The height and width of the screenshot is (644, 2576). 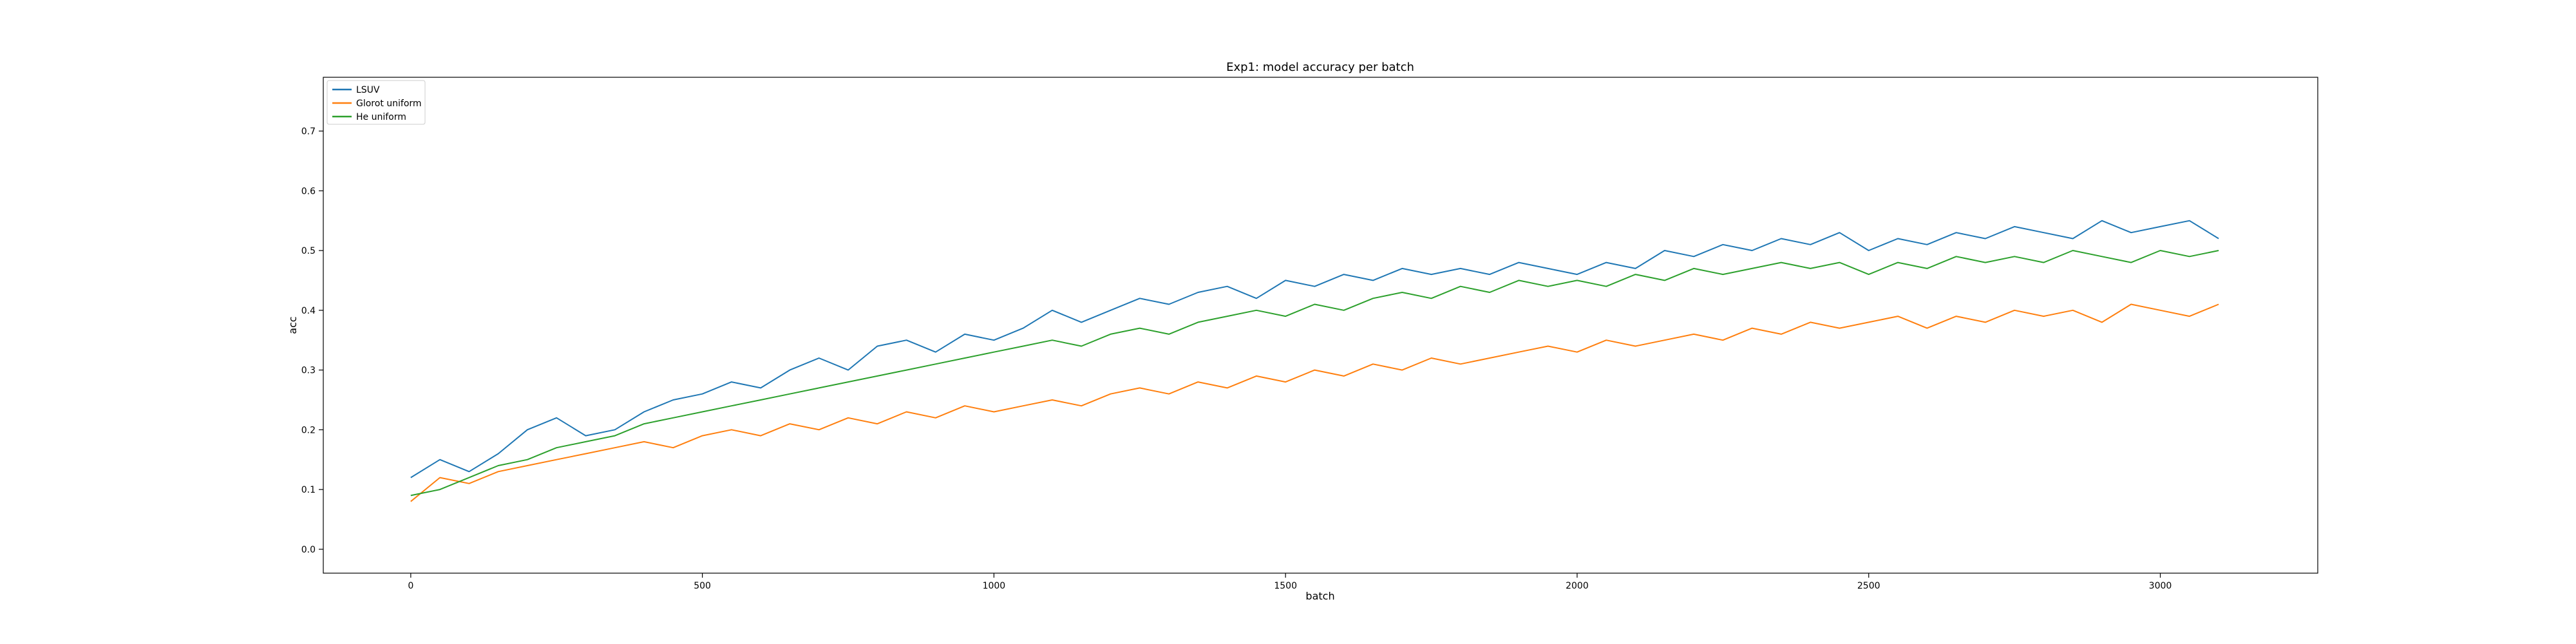 I want to click on x-tick-label: 2000, so click(x=1578, y=586).